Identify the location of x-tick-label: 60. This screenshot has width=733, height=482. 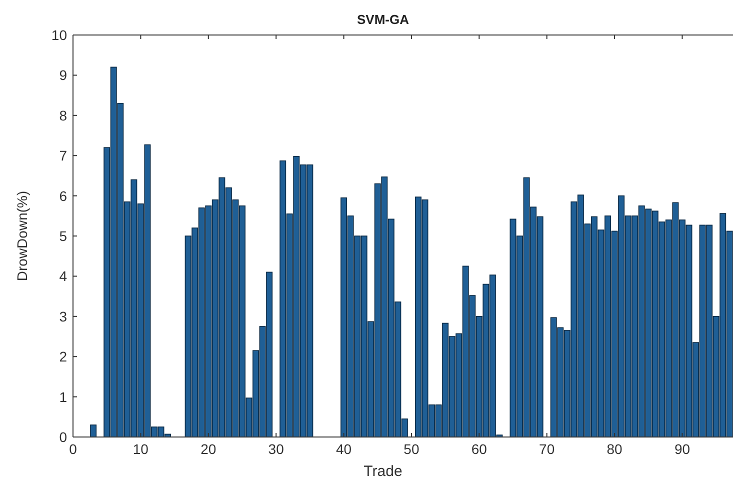
(479, 449).